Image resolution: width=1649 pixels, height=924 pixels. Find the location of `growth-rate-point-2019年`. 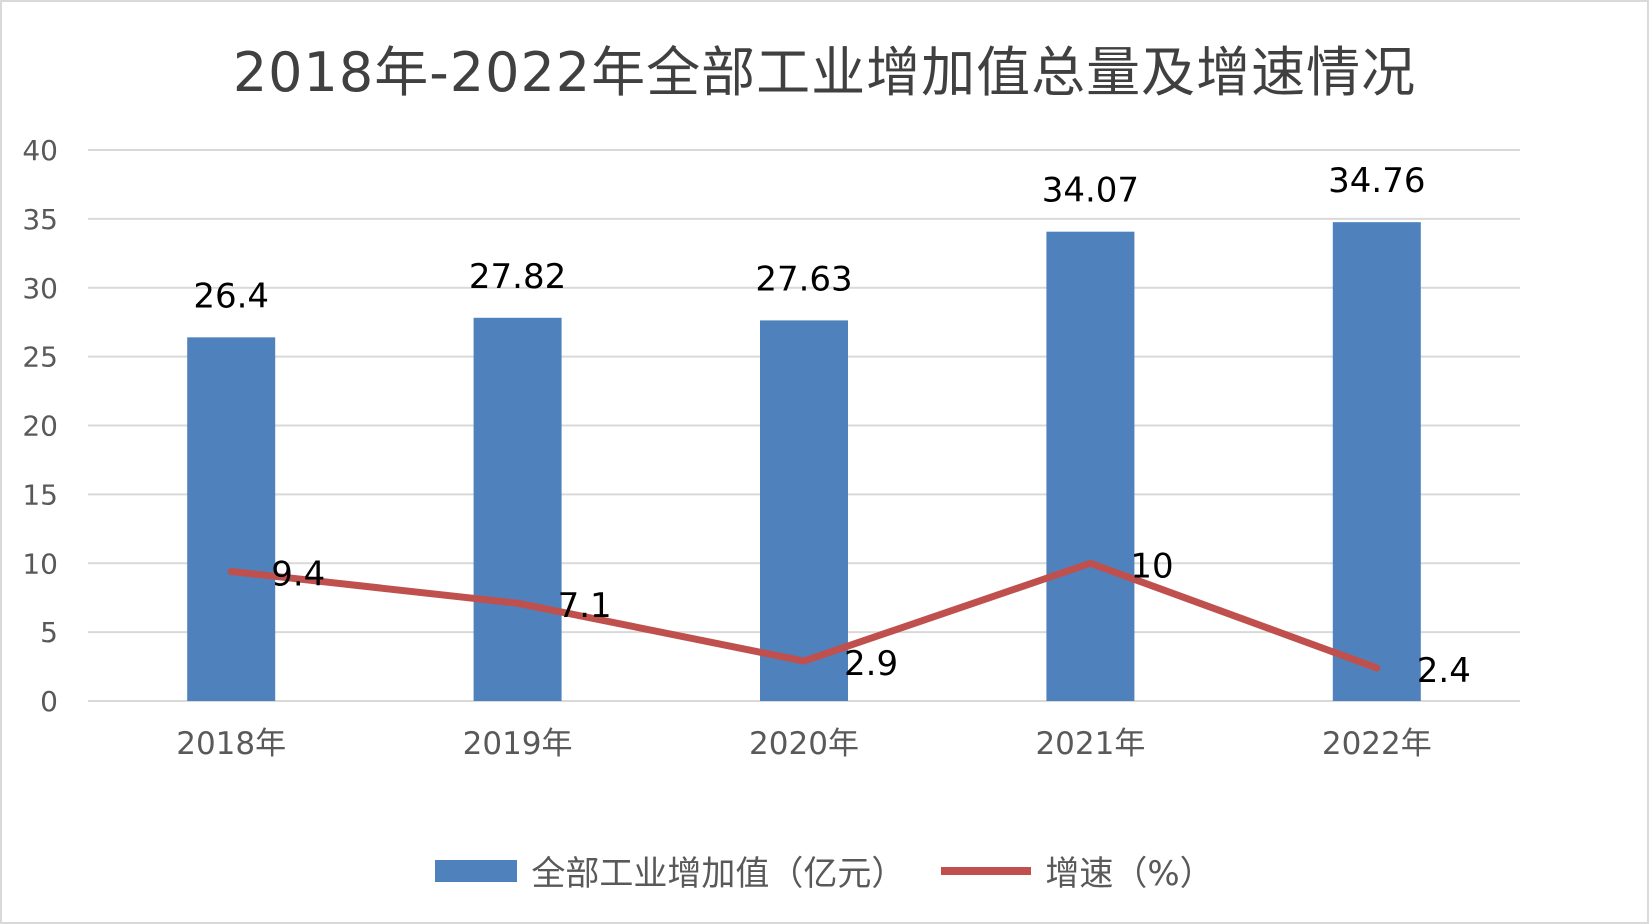

growth-rate-point-2019年 is located at coordinates (517, 603).